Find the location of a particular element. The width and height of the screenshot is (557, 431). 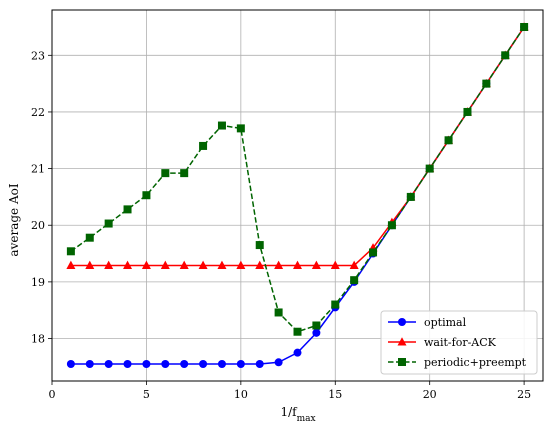

legend-box is located at coordinates (459, 342).